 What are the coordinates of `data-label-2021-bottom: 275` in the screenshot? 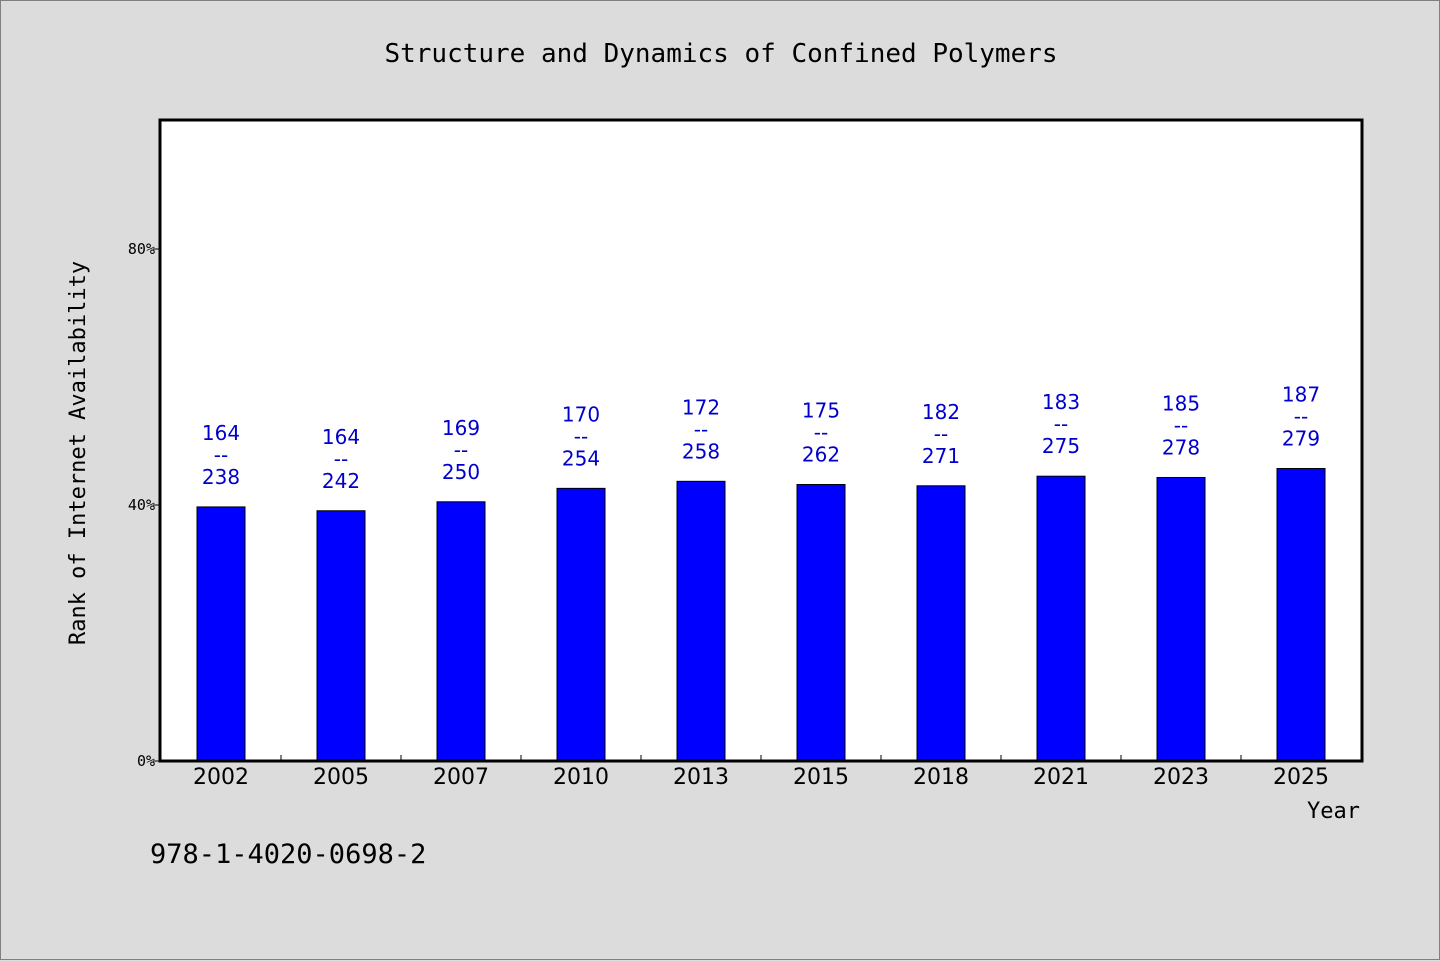 It's located at (1061, 446).